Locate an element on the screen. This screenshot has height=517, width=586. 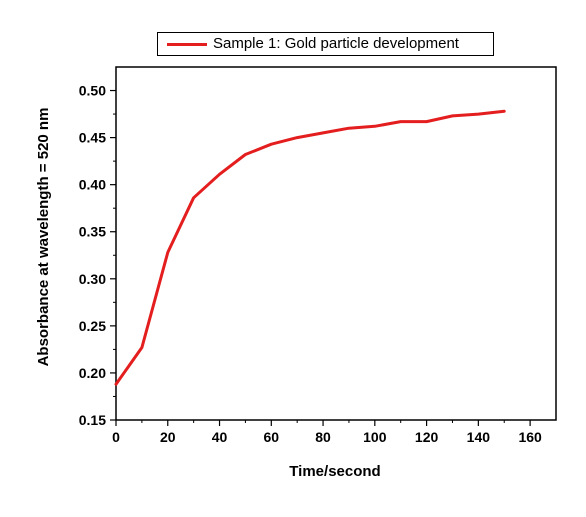
x-axis-title: Time/second is located at coordinates (334, 471).